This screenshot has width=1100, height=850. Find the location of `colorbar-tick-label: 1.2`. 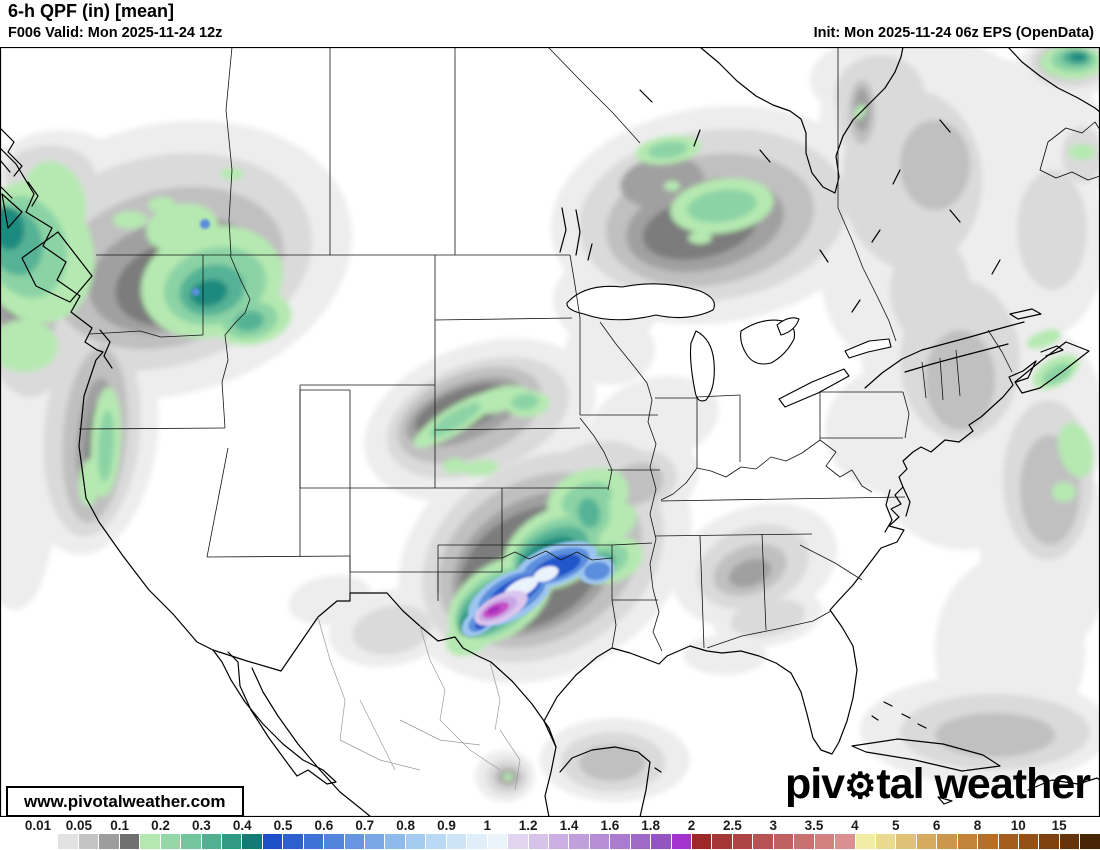

colorbar-tick-label: 1.2 is located at coordinates (528, 825).